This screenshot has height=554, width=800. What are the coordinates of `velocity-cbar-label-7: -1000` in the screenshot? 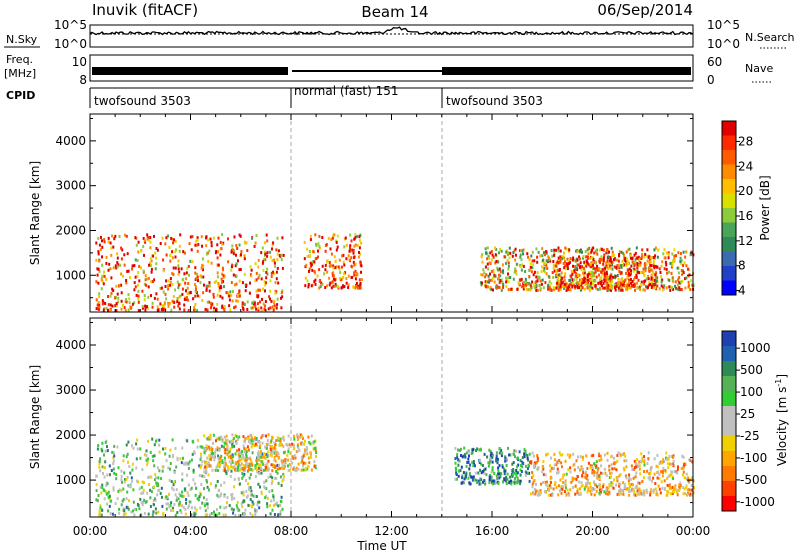 It's located at (757, 502).